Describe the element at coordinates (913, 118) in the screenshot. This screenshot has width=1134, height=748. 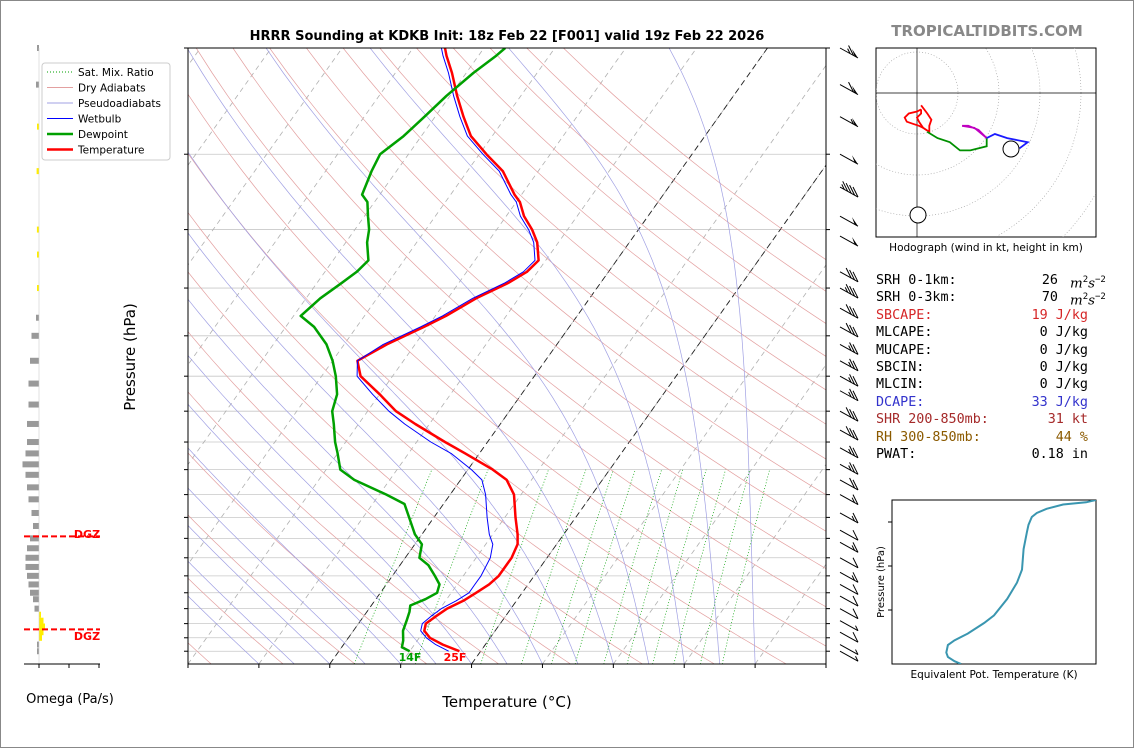
I see `hodograph-segment` at that location.